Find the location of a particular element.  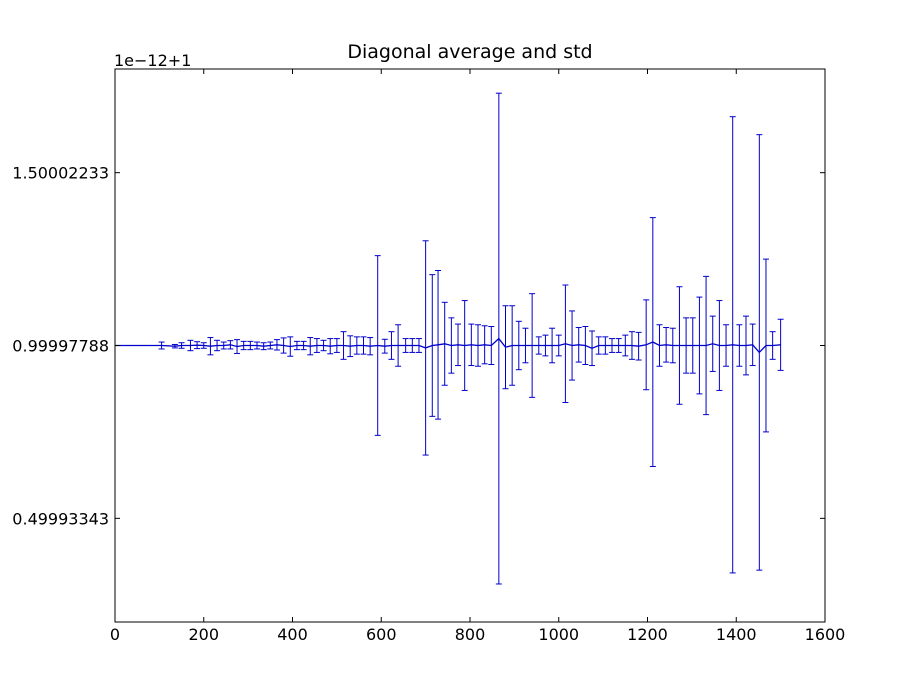

series-layer is located at coordinates (448, 345).